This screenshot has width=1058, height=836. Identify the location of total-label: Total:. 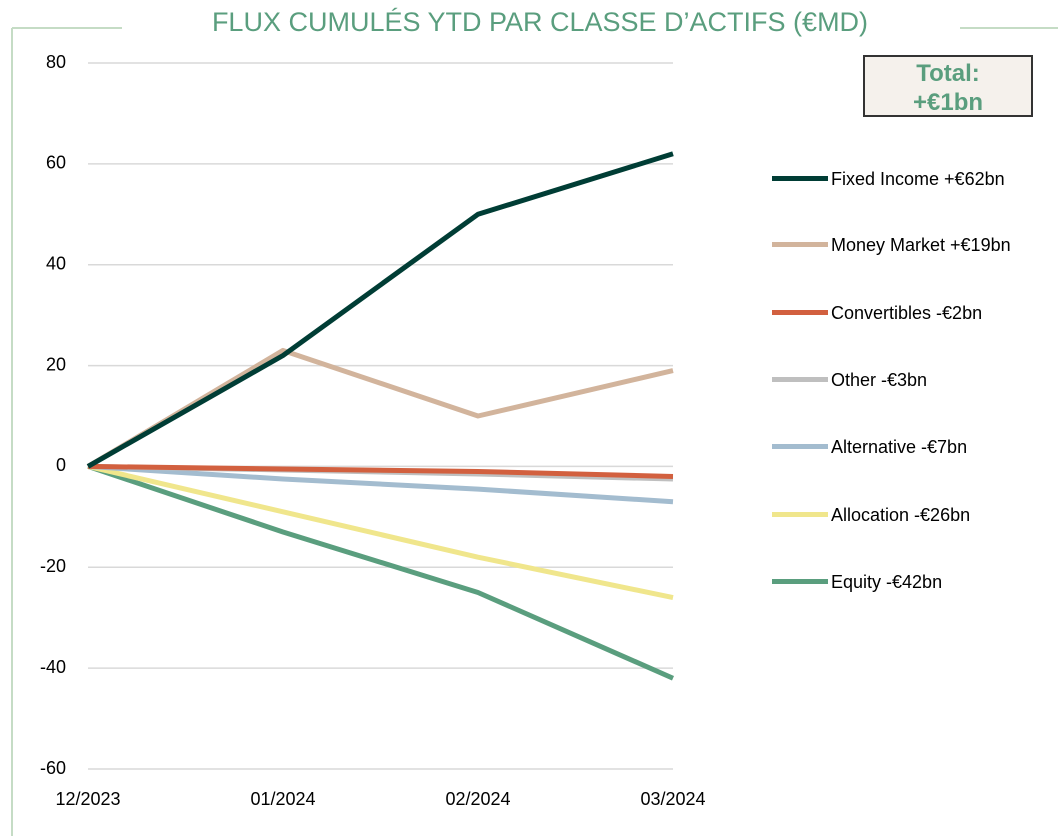
(948, 73).